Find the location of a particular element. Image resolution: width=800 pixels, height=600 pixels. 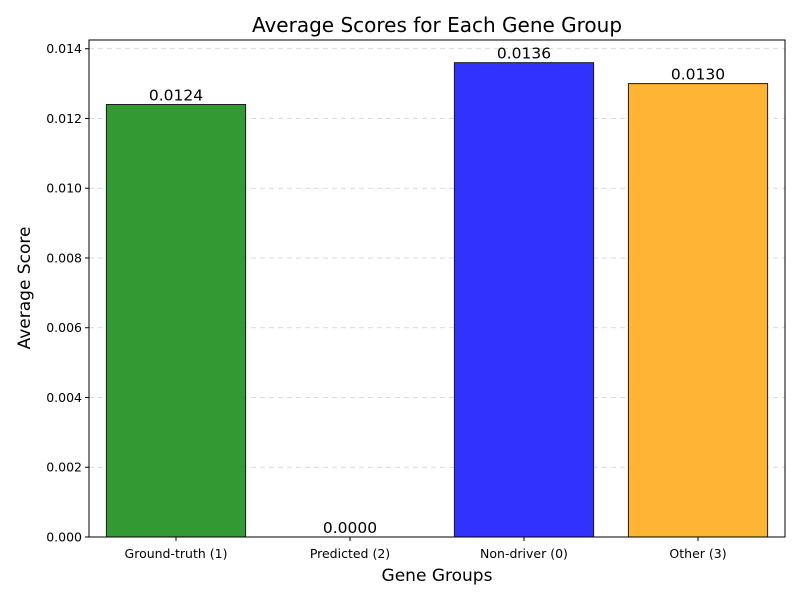

x-tick-label: Predicted (2) is located at coordinates (350, 553).